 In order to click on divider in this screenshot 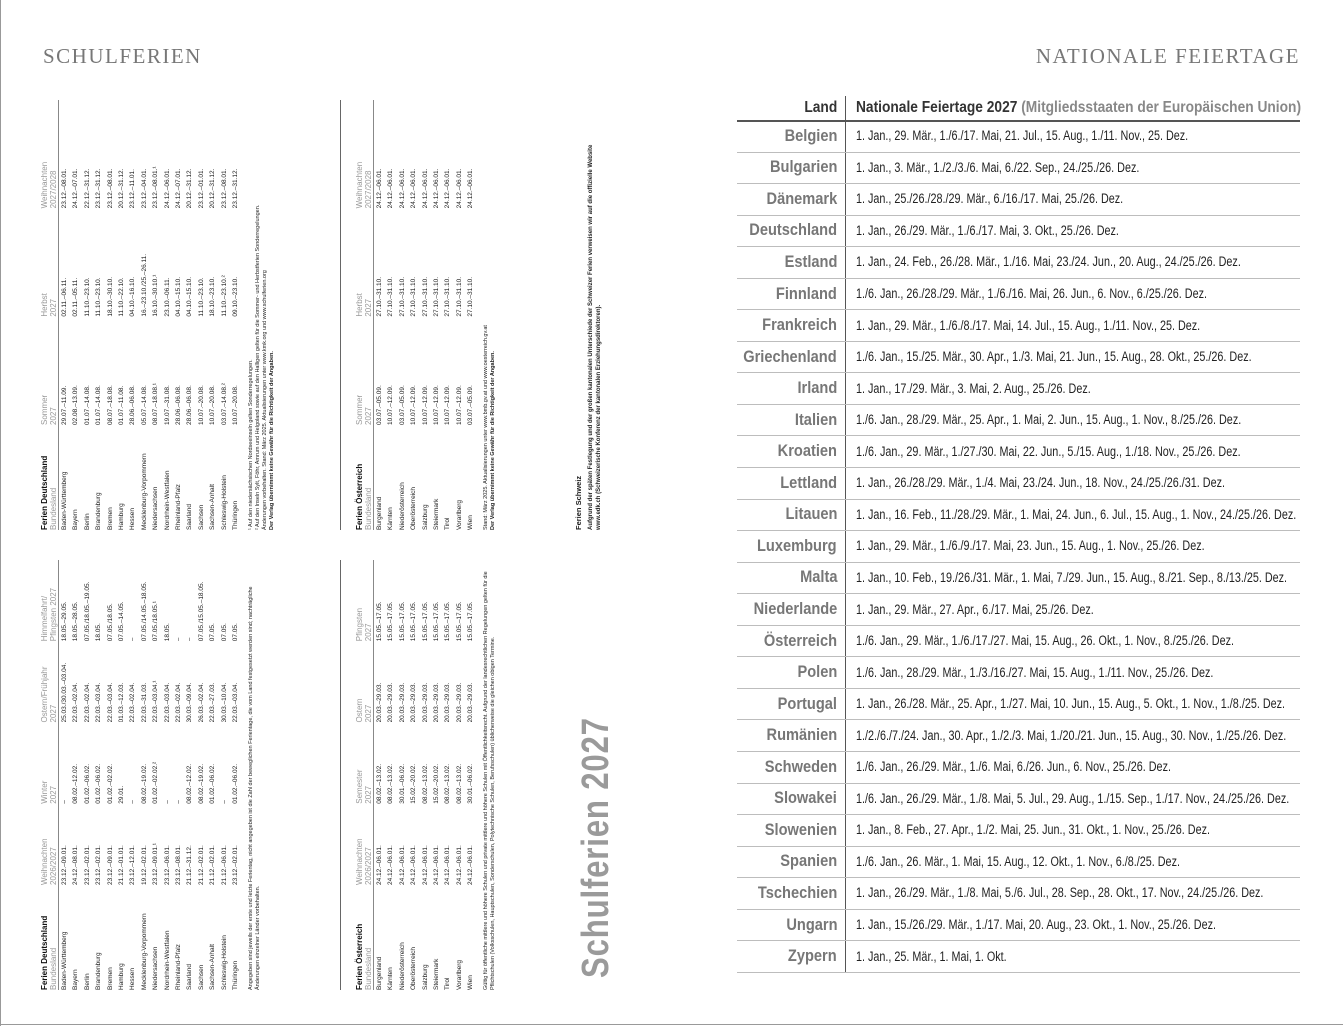, I will do `click(340, 775)`.